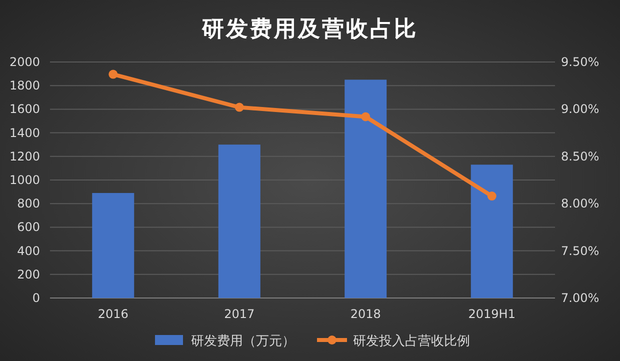 This screenshot has width=620, height=361. What do you see at coordinates (580, 62) in the screenshot?
I see `y2-tick-label: 9.50%` at bounding box center [580, 62].